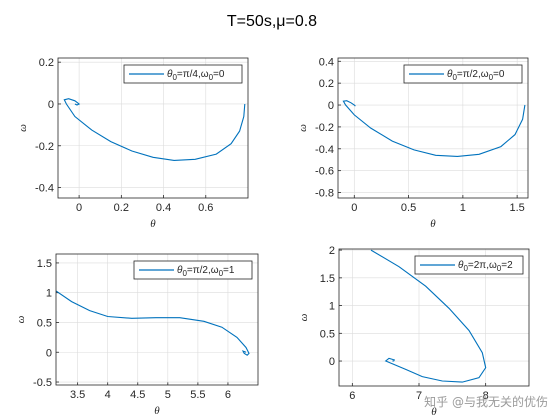 The height and width of the screenshot is (420, 560). Describe the element at coordinates (463, 208) in the screenshot. I see `x-tick-label: 1` at that location.